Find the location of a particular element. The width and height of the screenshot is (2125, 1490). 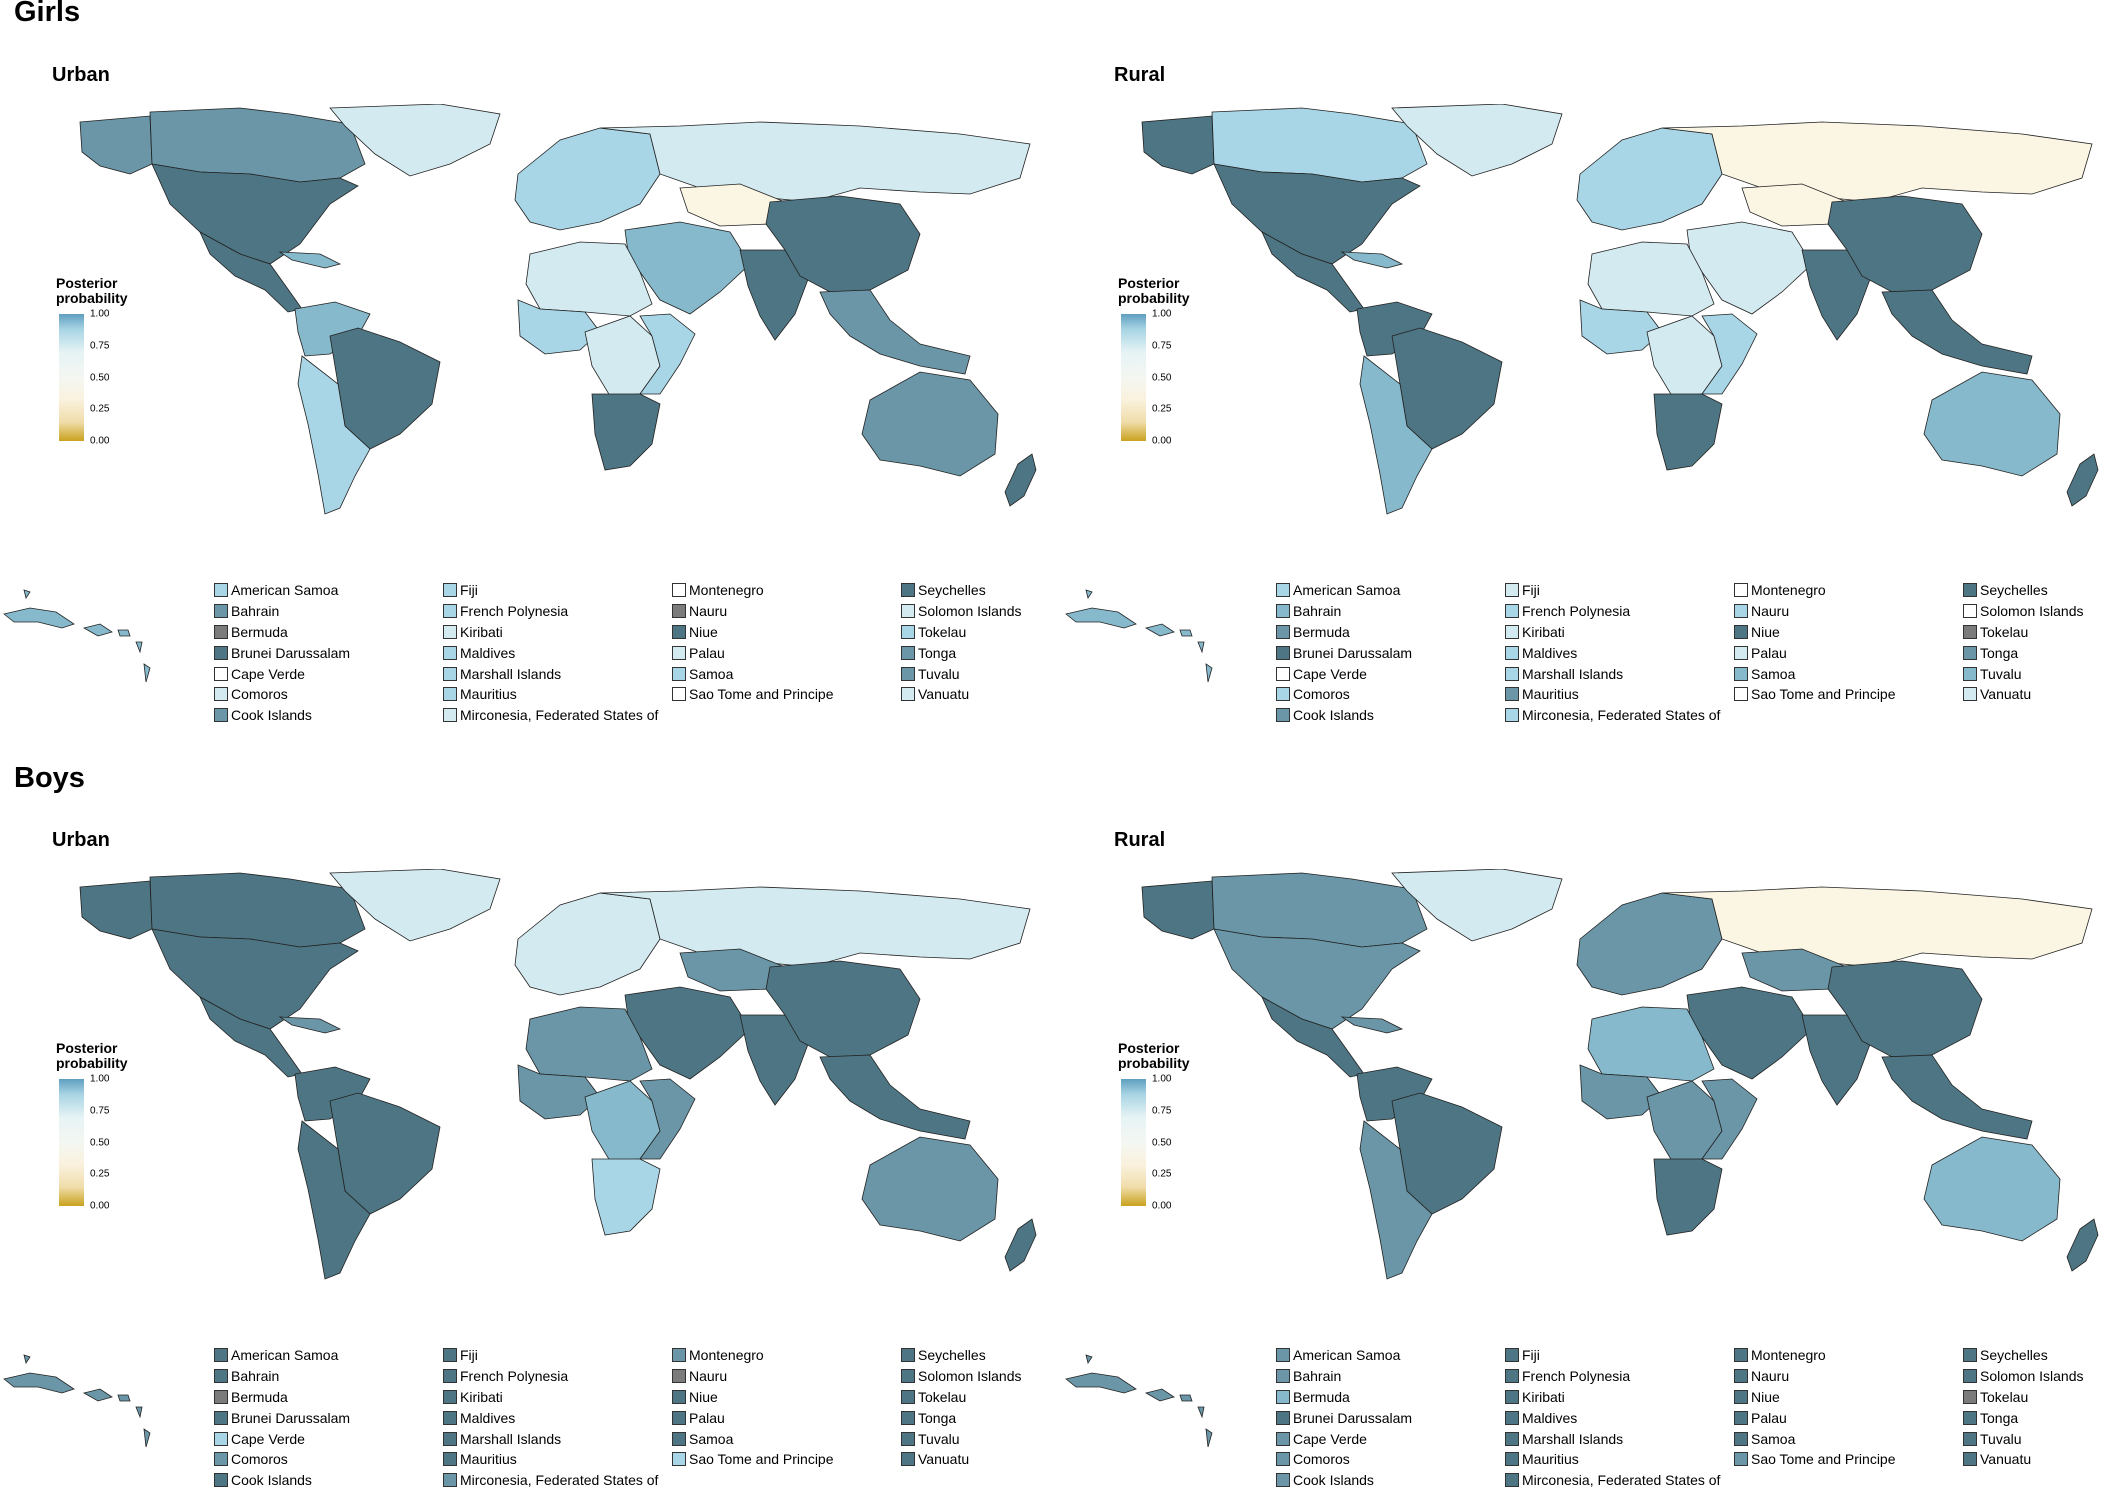

legend-item: Tonga is located at coordinates (2044, 652).